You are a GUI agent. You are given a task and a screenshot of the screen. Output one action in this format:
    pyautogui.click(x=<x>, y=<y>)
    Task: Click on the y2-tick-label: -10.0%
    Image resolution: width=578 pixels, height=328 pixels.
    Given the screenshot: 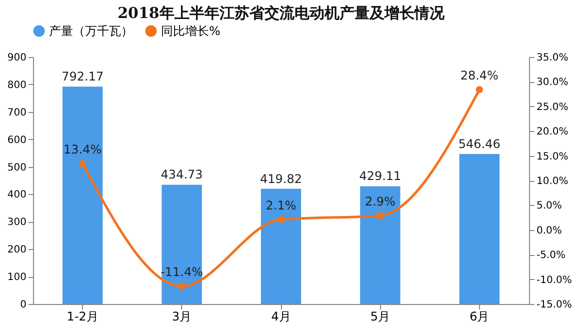 What is the action you would take?
    pyautogui.click(x=554, y=280)
    